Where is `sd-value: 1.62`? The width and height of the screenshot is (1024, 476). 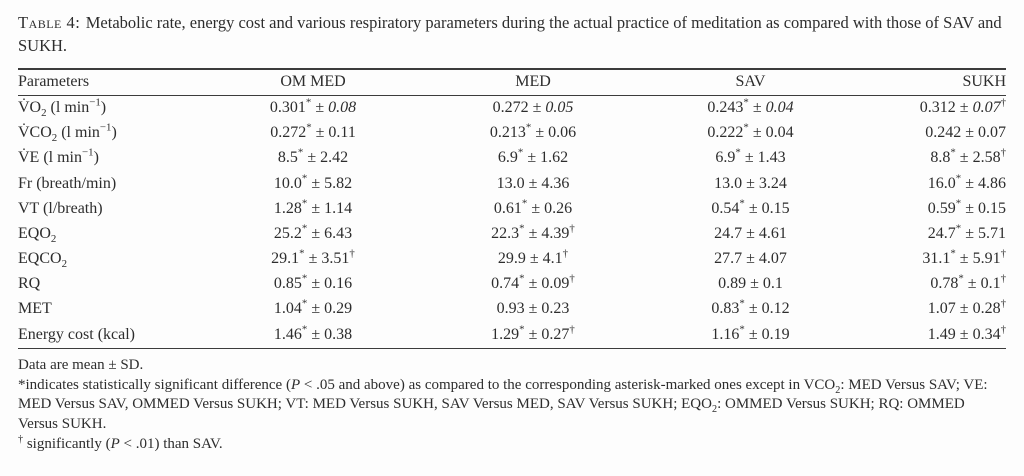 sd-value: 1.62 is located at coordinates (554, 158).